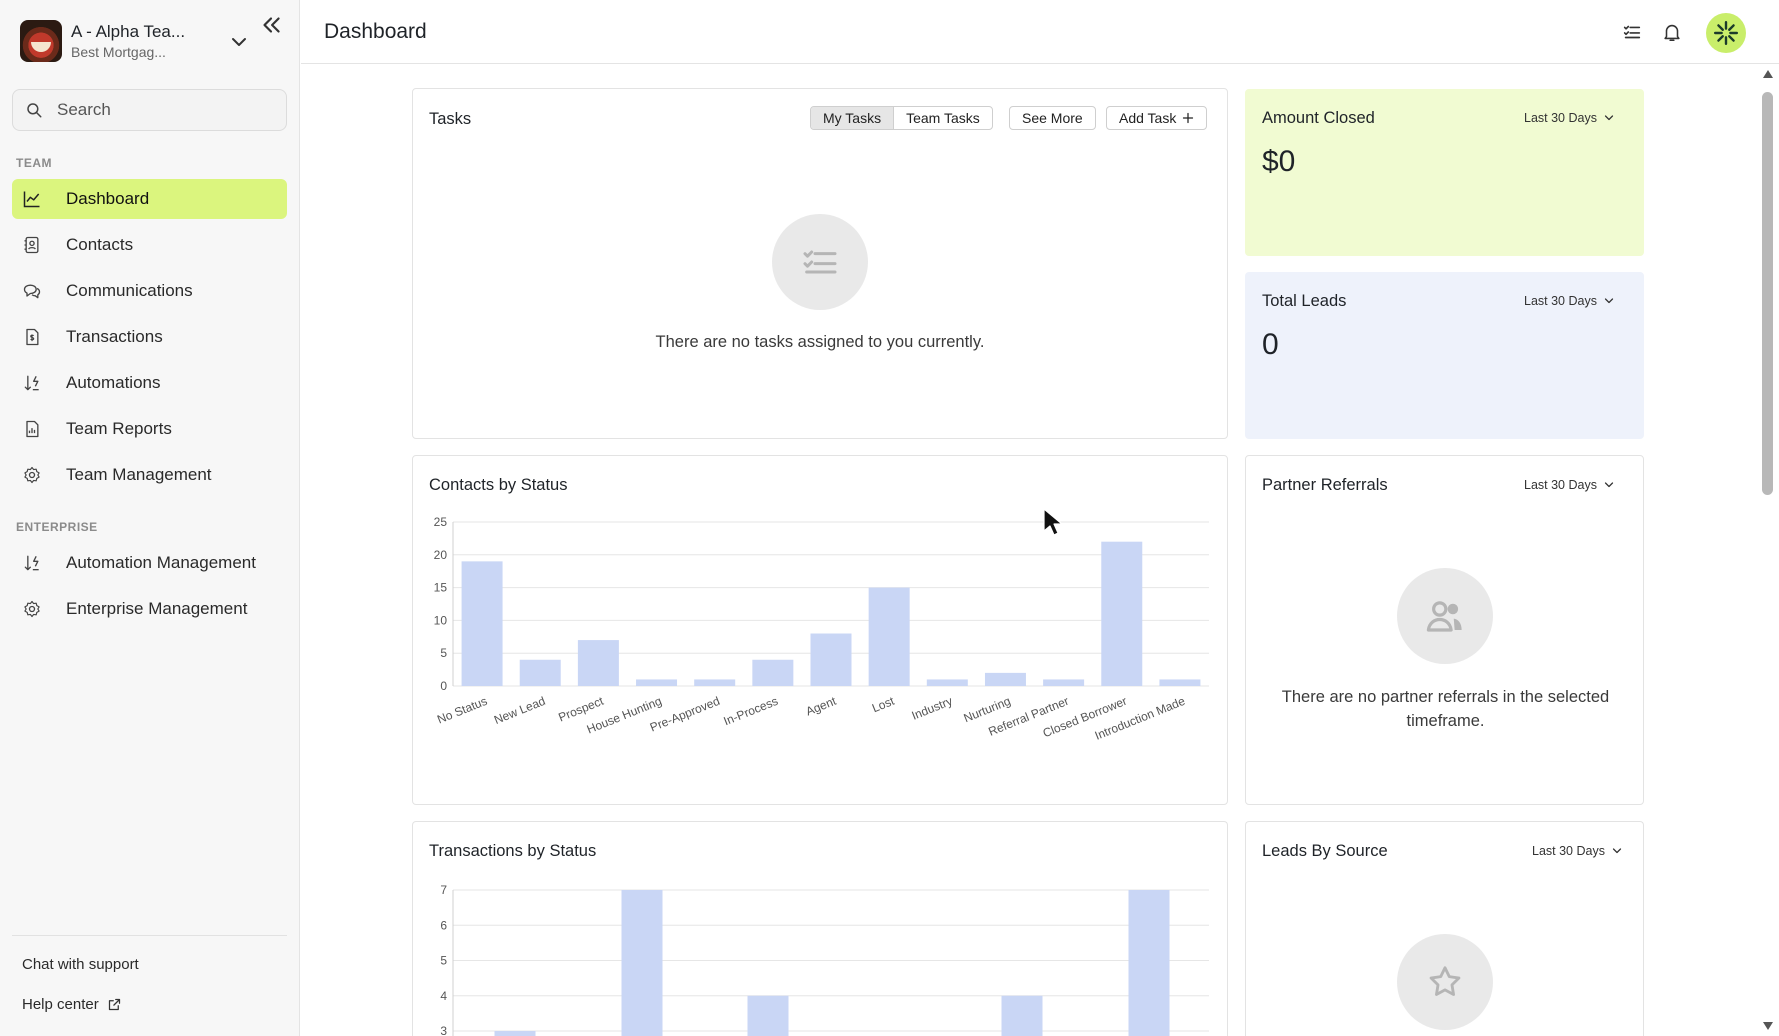  Describe the element at coordinates (450, 119) in the screenshot. I see `tasks-title: Tasks` at that location.